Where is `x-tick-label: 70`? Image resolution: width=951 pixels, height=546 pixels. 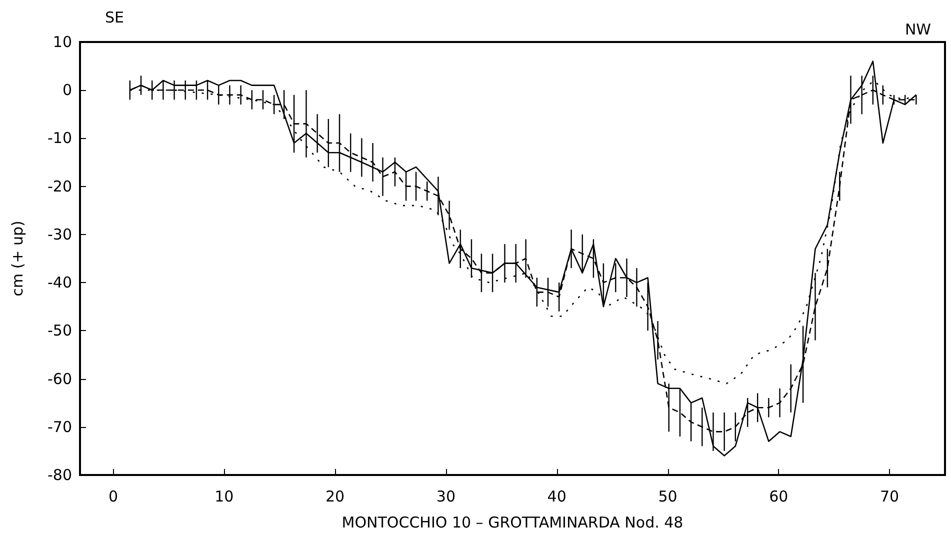 x-tick-label: 70 is located at coordinates (890, 497).